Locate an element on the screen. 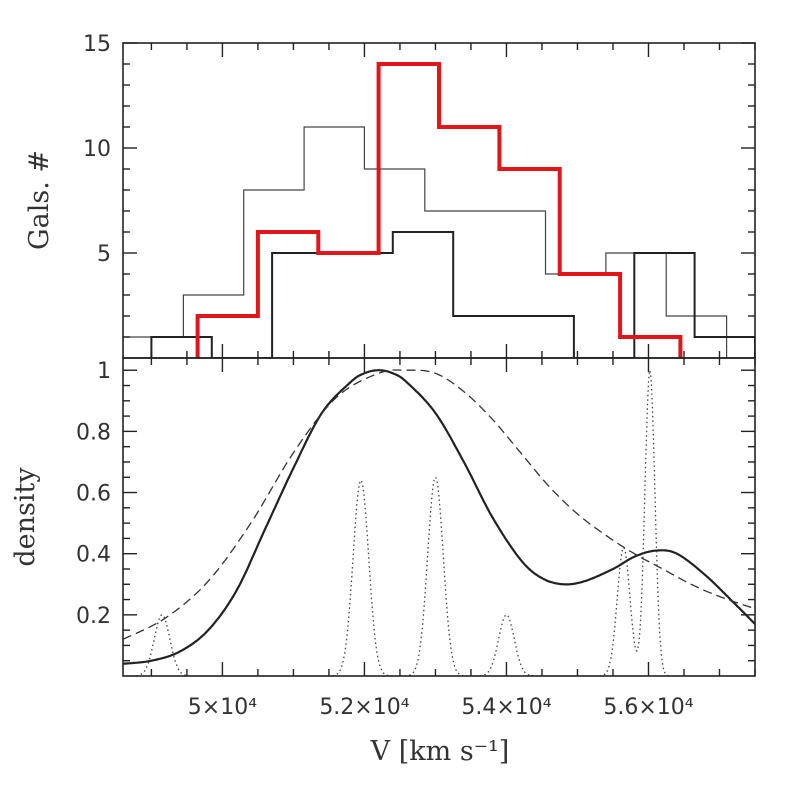 The width and height of the screenshot is (797, 797). x-tick-label: 5.4×10⁴ is located at coordinates (506, 707).